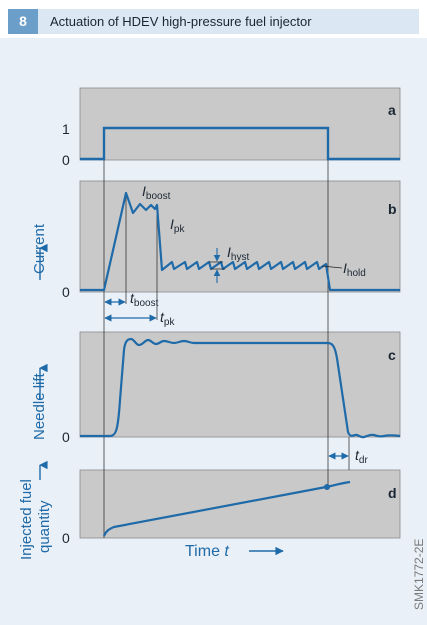  Describe the element at coordinates (156, 192) in the screenshot. I see `i-boost-label: Iboost` at that location.